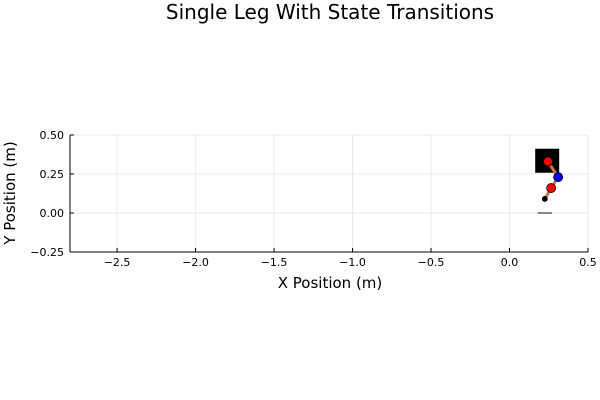 The height and width of the screenshot is (400, 600). What do you see at coordinates (431, 262) in the screenshot?
I see `x-tick-label: −0.5` at bounding box center [431, 262].